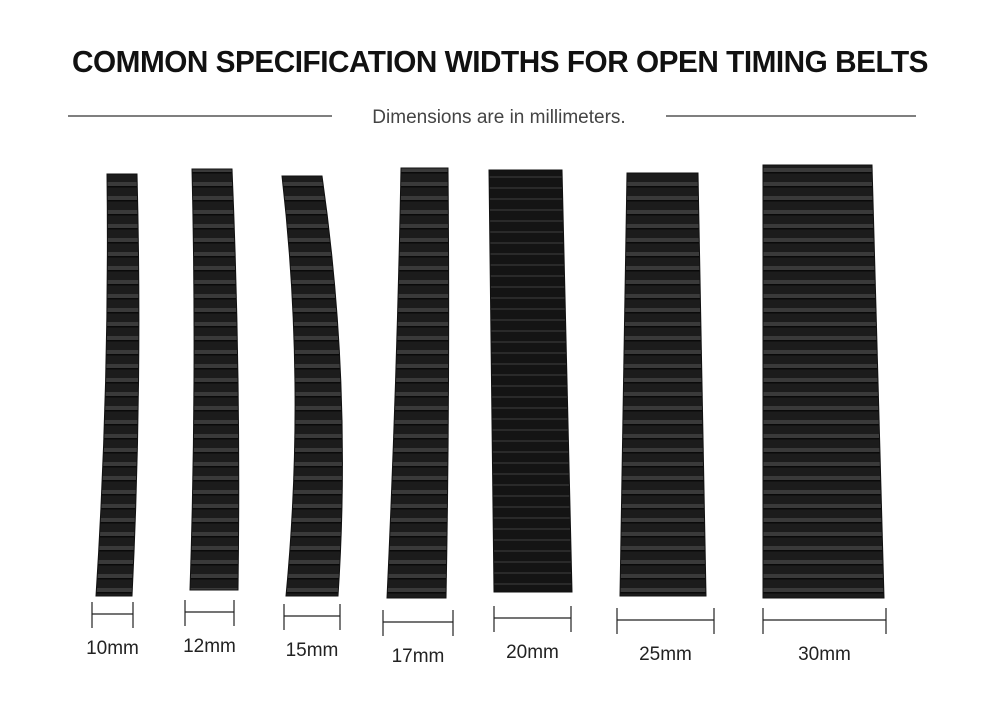  Describe the element at coordinates (824, 654) in the screenshot. I see `width-label: 30mm` at that location.